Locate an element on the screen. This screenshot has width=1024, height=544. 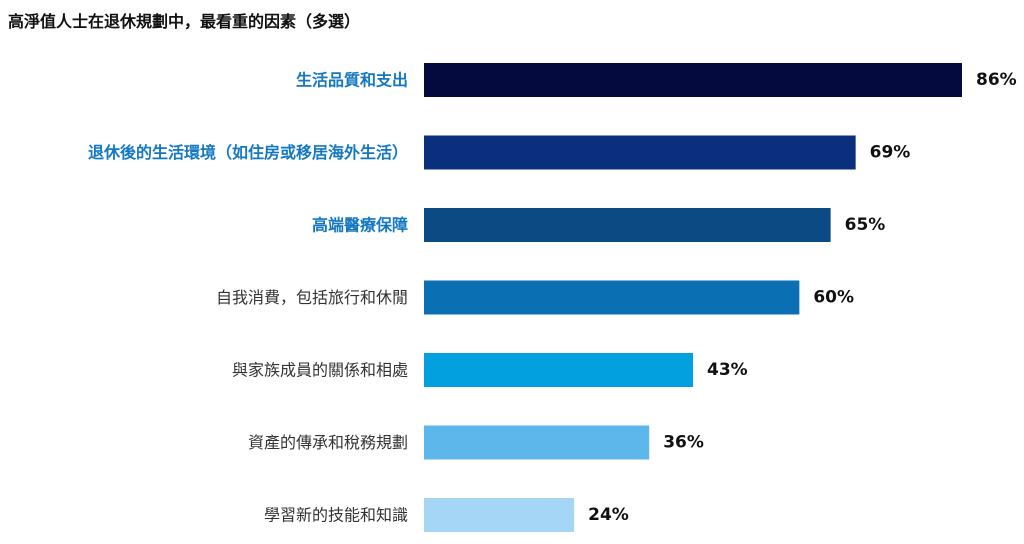
category-label: 與家族成員的關係和相處 is located at coordinates (320, 370).